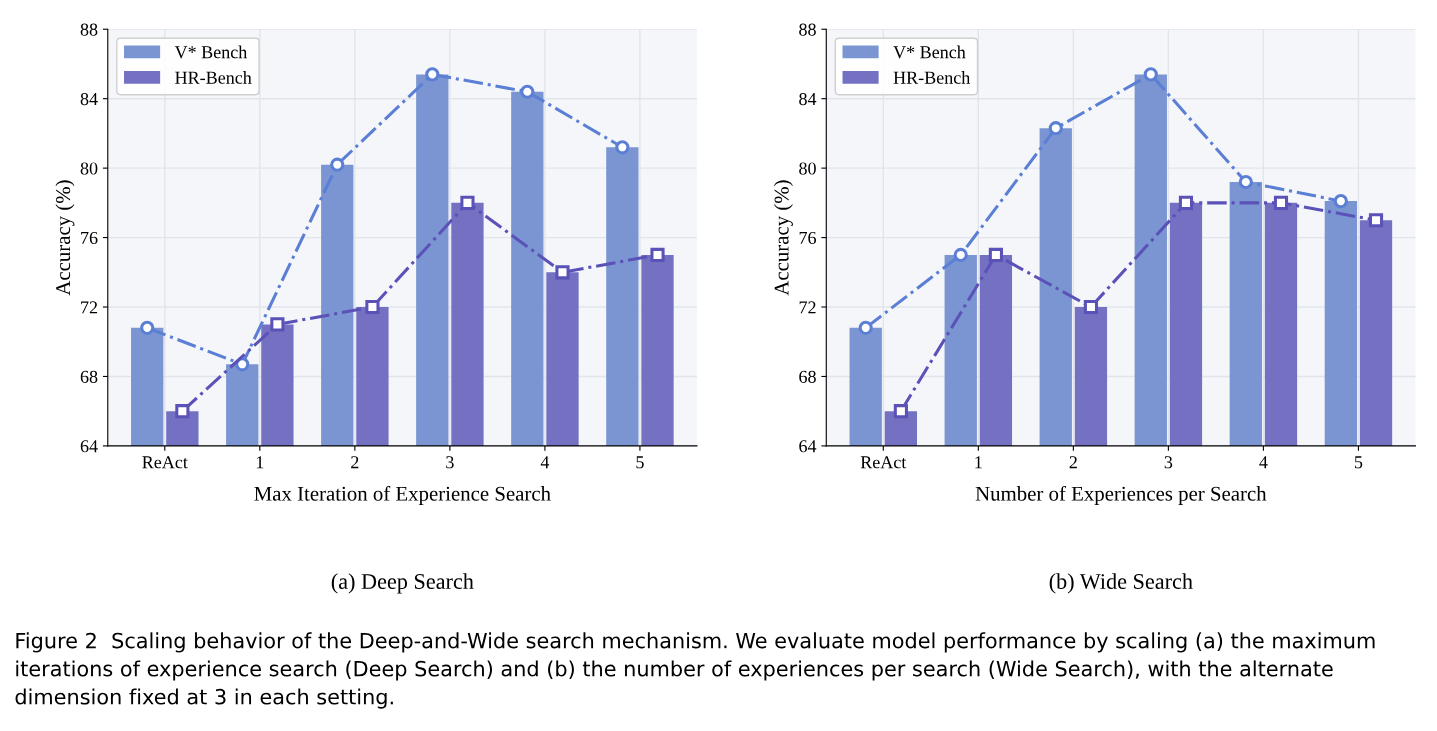 The image size is (1437, 731). I want to click on text: (a) Deep Search, so click(402, 583).